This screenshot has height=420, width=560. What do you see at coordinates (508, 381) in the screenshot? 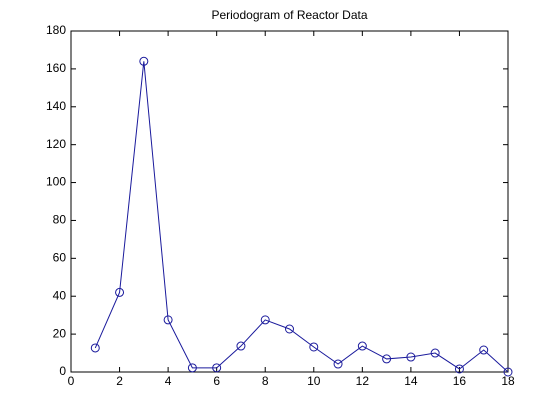
I see `x-tick-label: 18` at bounding box center [508, 381].